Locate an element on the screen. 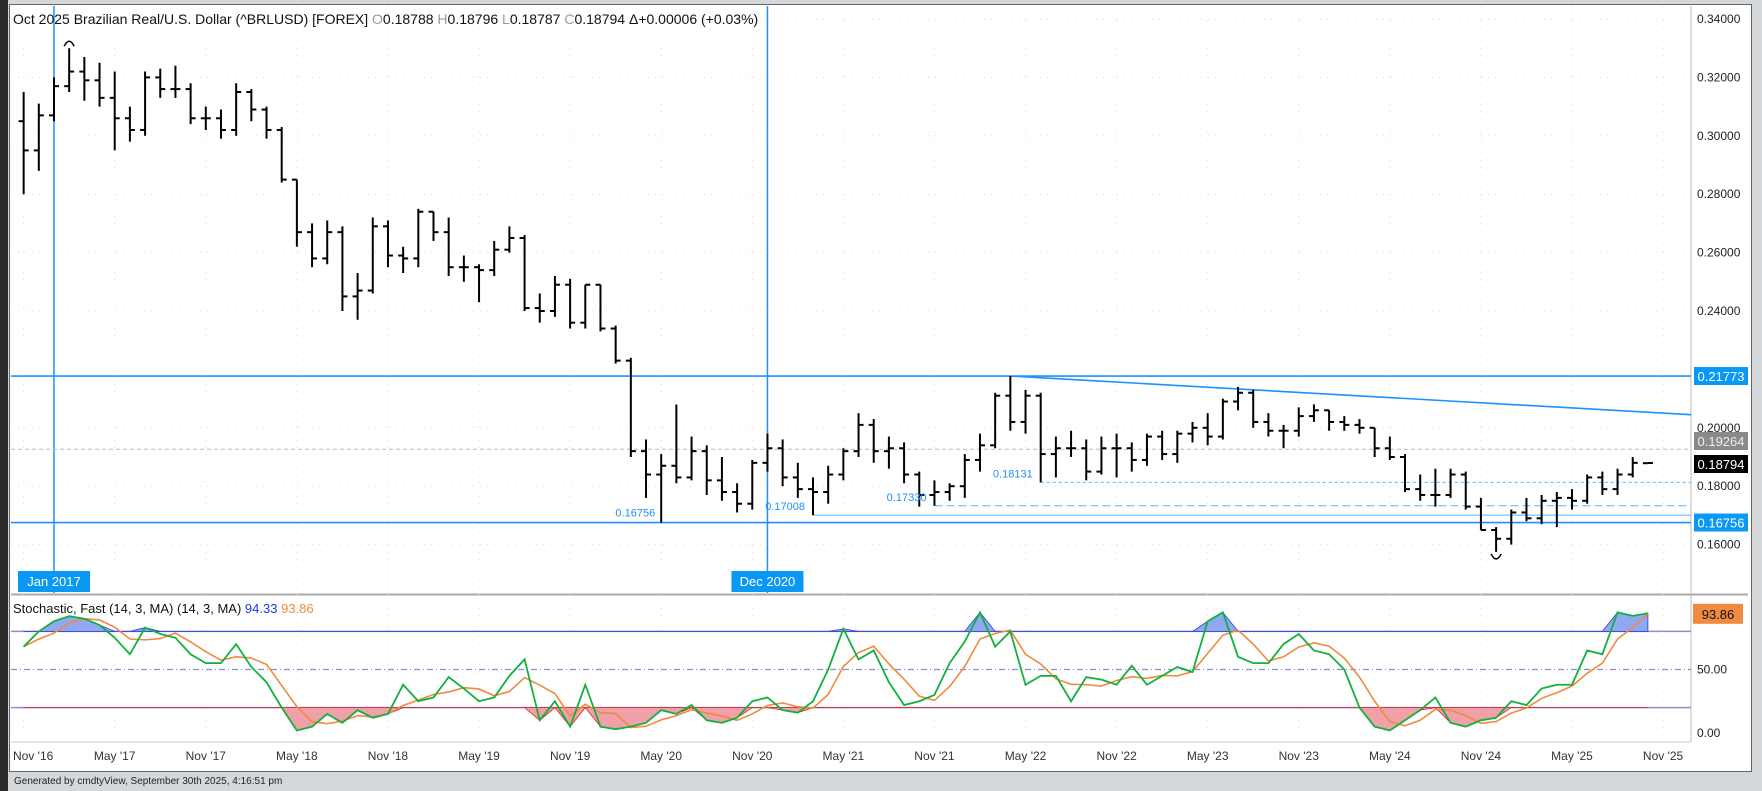 The height and width of the screenshot is (791, 1762). x-tick-label: Nov '24 is located at coordinates (1481, 756).